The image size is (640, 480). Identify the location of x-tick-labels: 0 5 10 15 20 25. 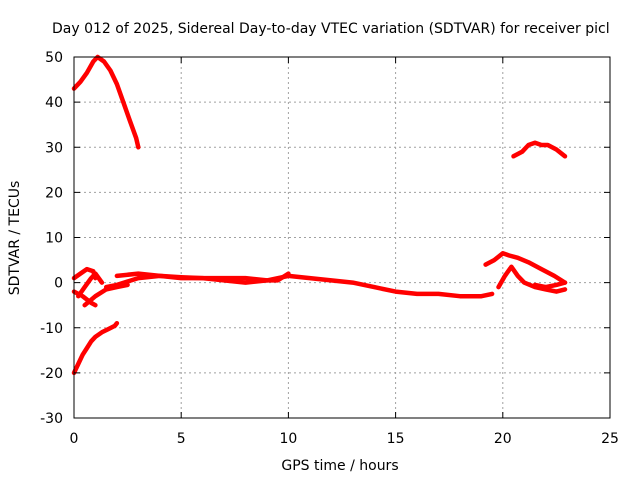
(344, 439).